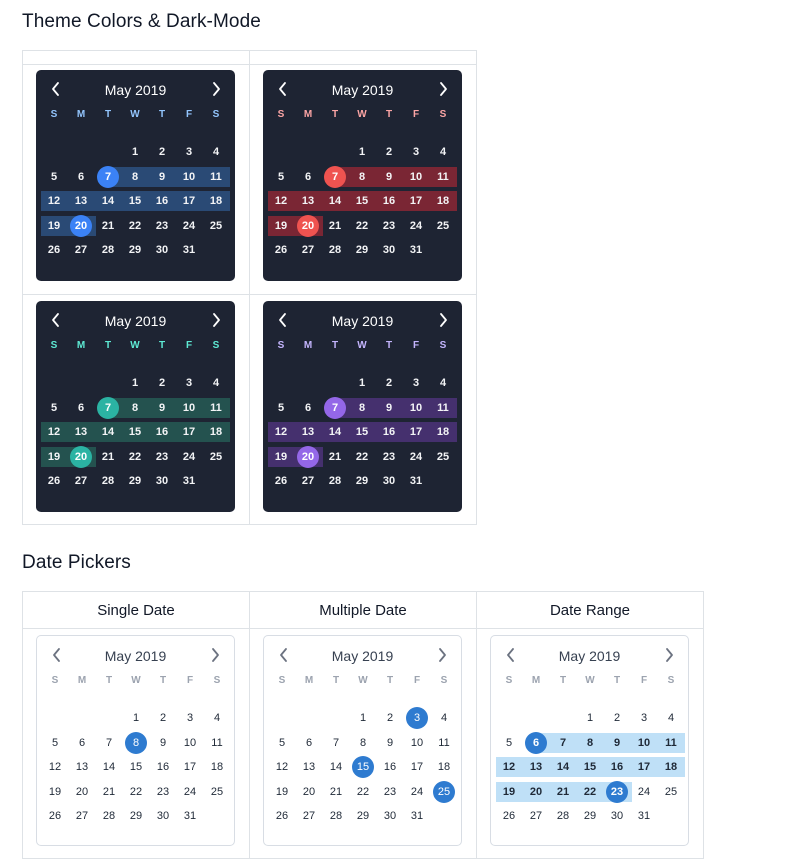 This screenshot has width=799, height=868. I want to click on calendar-day: 6, so click(536, 742).